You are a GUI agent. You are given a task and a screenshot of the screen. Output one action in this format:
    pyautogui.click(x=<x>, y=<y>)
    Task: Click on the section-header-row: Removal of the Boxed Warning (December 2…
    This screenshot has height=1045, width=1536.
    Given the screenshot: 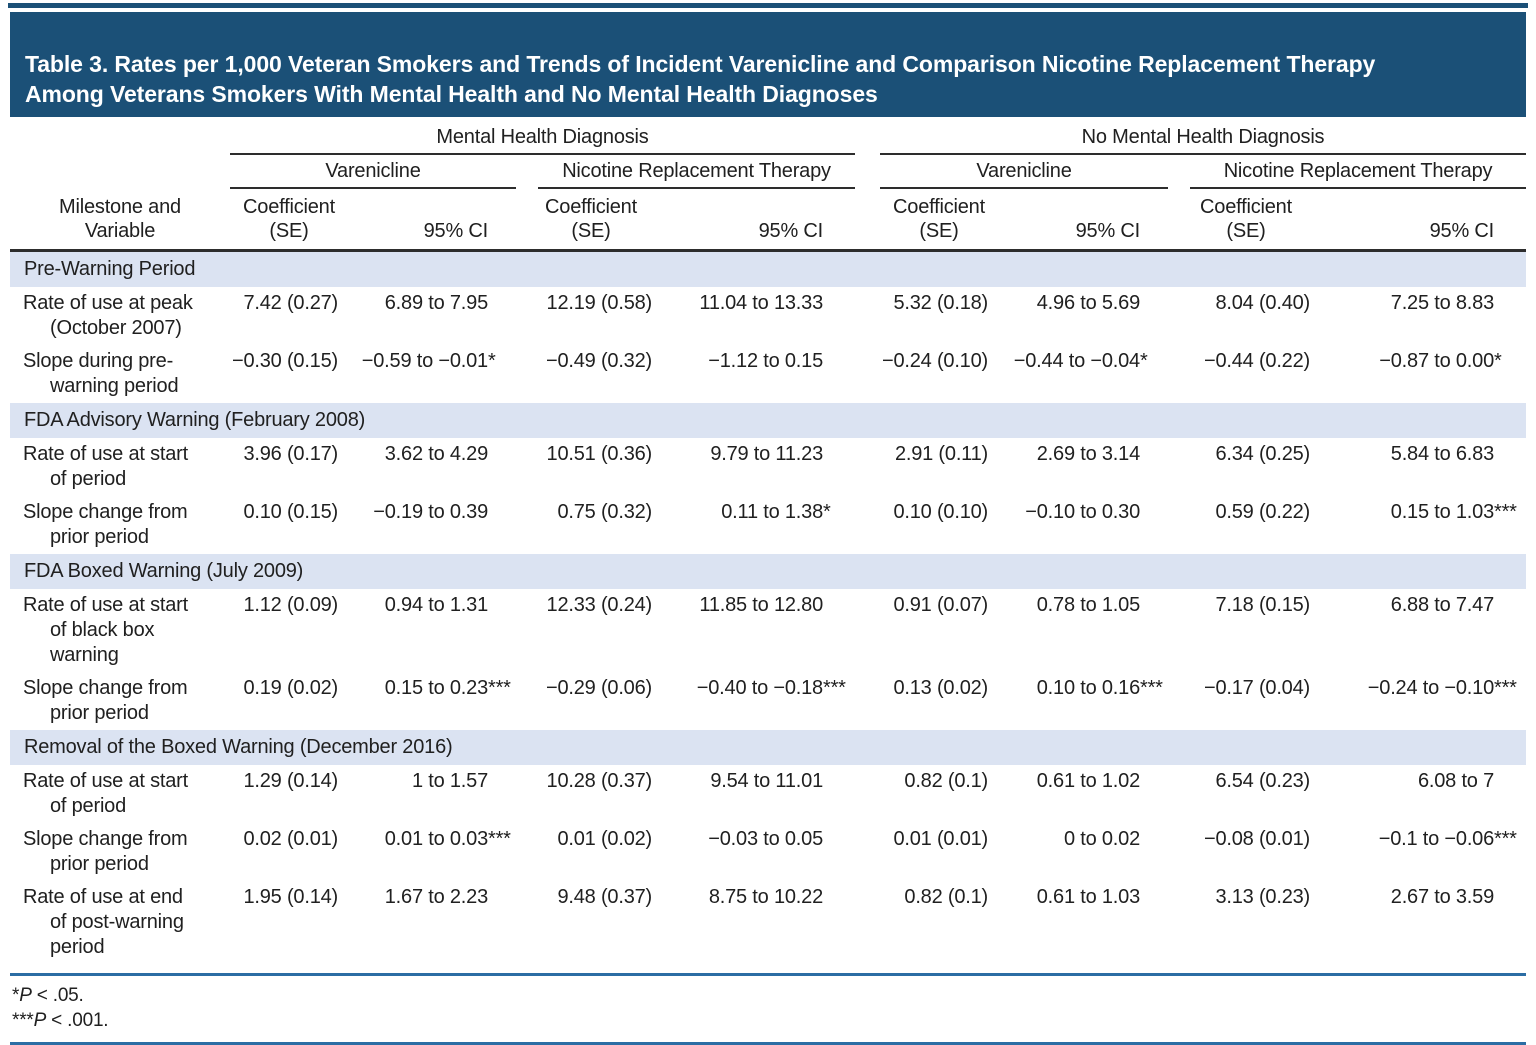 What is the action you would take?
    pyautogui.click(x=768, y=747)
    